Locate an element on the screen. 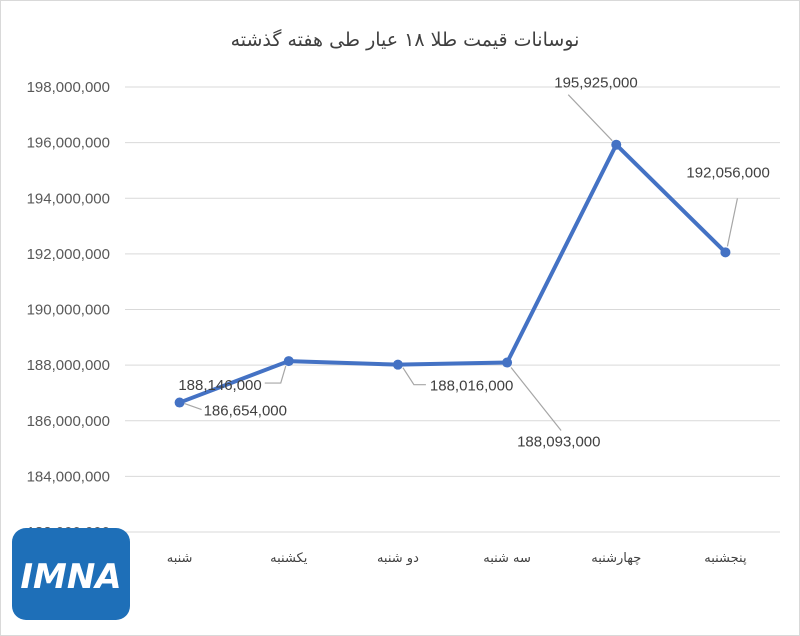 The image size is (800, 636). x-tick-label: یکشنبه is located at coordinates (289, 558).